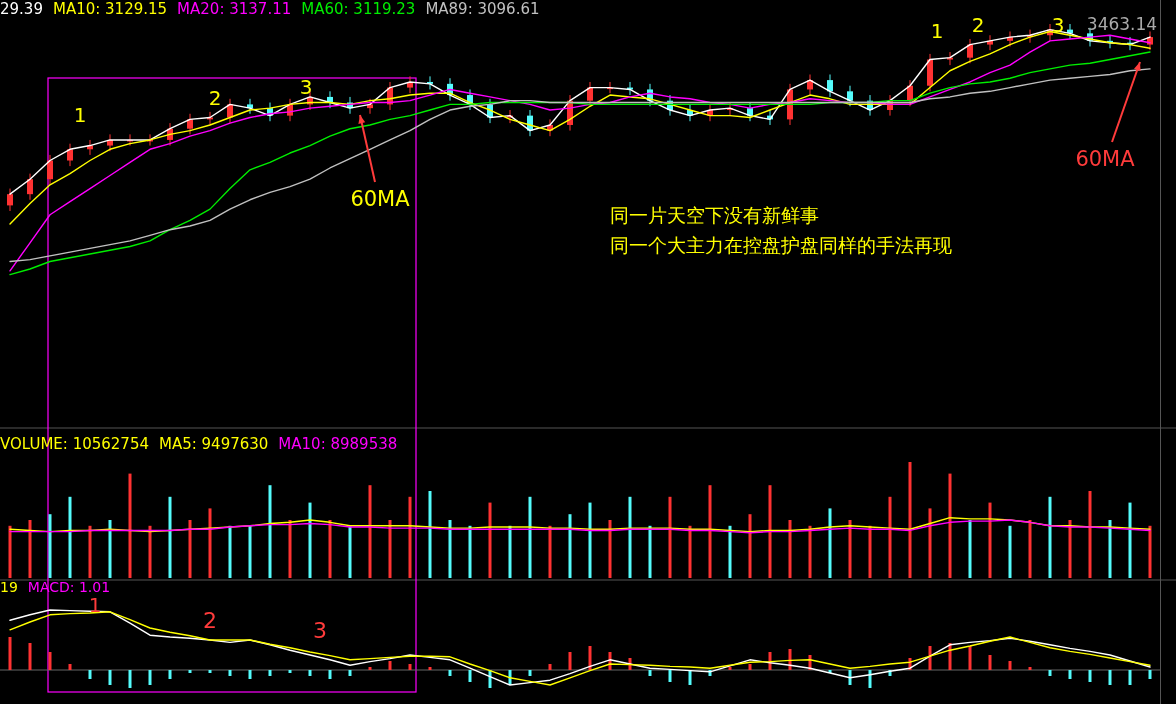 The image size is (1176, 704). Describe the element at coordinates (9, 587) in the screenshot. I see `text: 19` at that location.